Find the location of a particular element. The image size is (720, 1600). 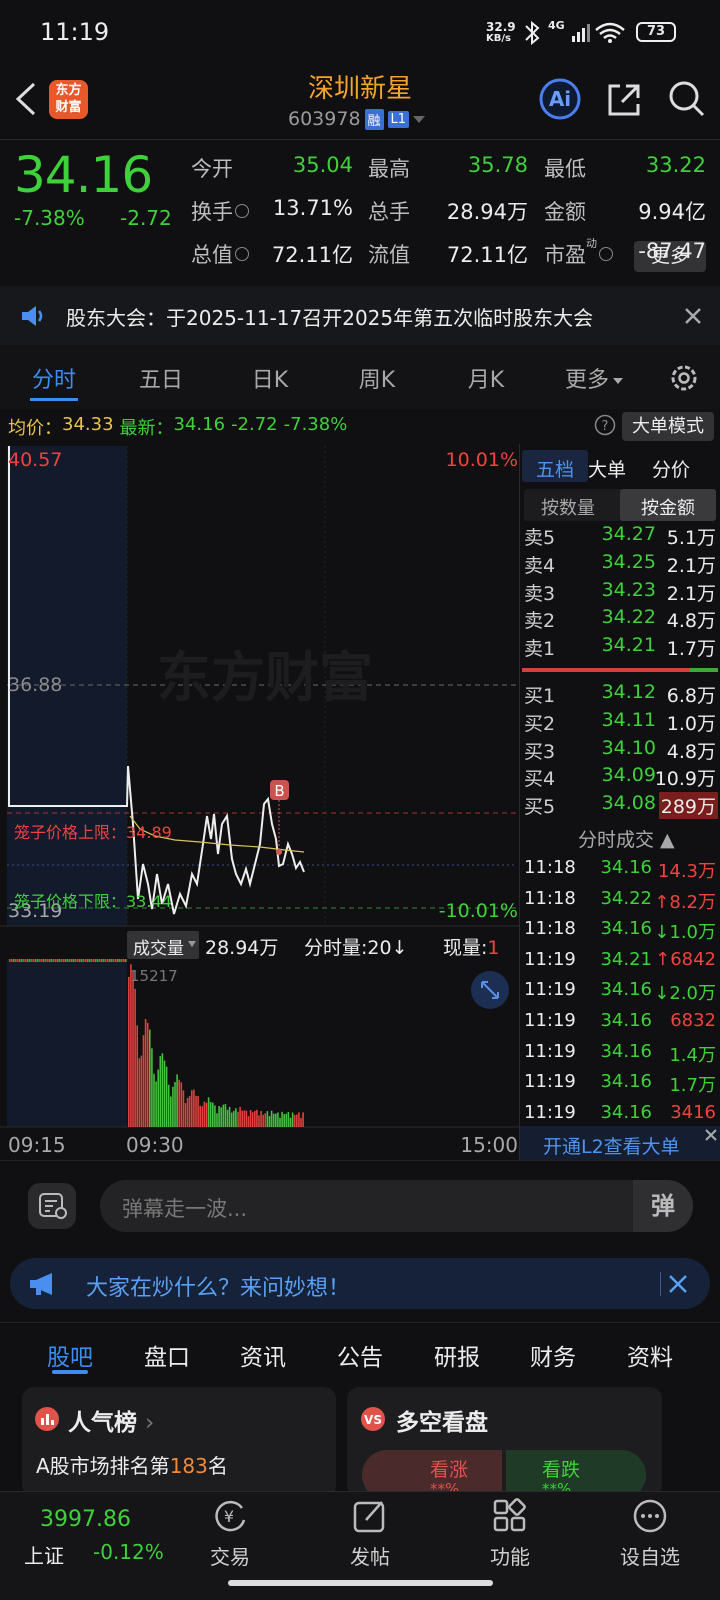

l2-banner is located at coordinates (620, 1143).